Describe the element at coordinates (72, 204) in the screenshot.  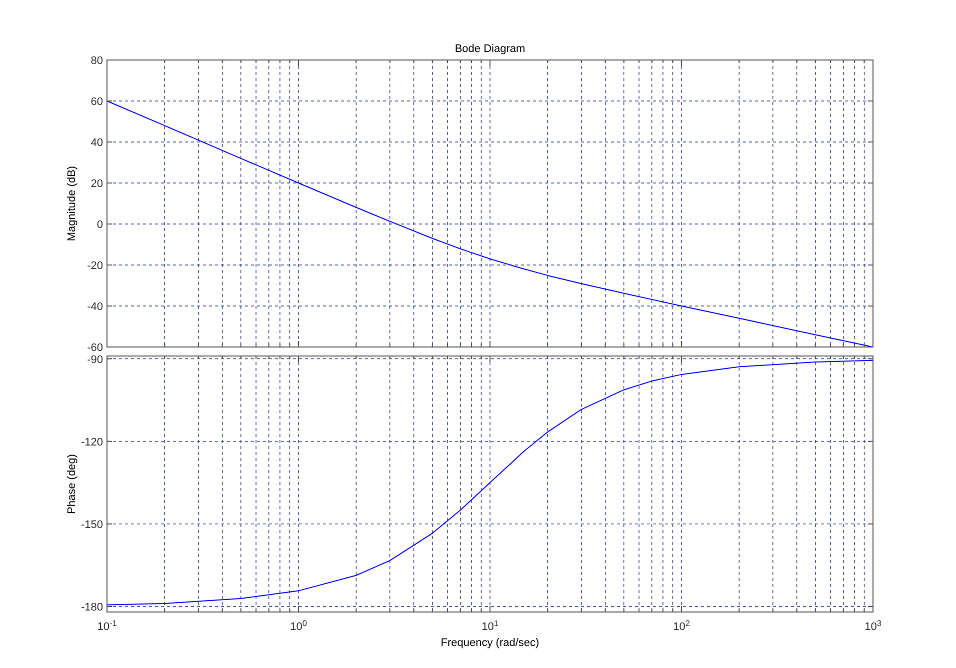
I see `y-axis-title: Magnitude (dB)` at that location.